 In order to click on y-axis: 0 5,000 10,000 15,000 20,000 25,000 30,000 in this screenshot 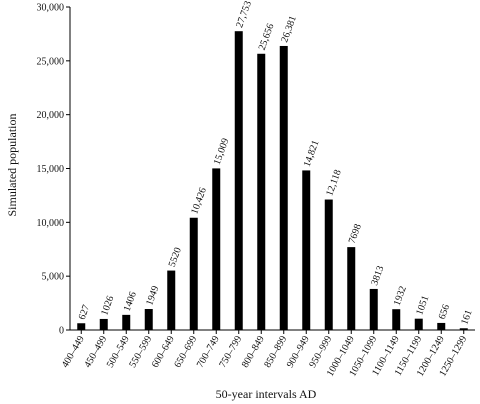, I will do `click(54, 170)`.